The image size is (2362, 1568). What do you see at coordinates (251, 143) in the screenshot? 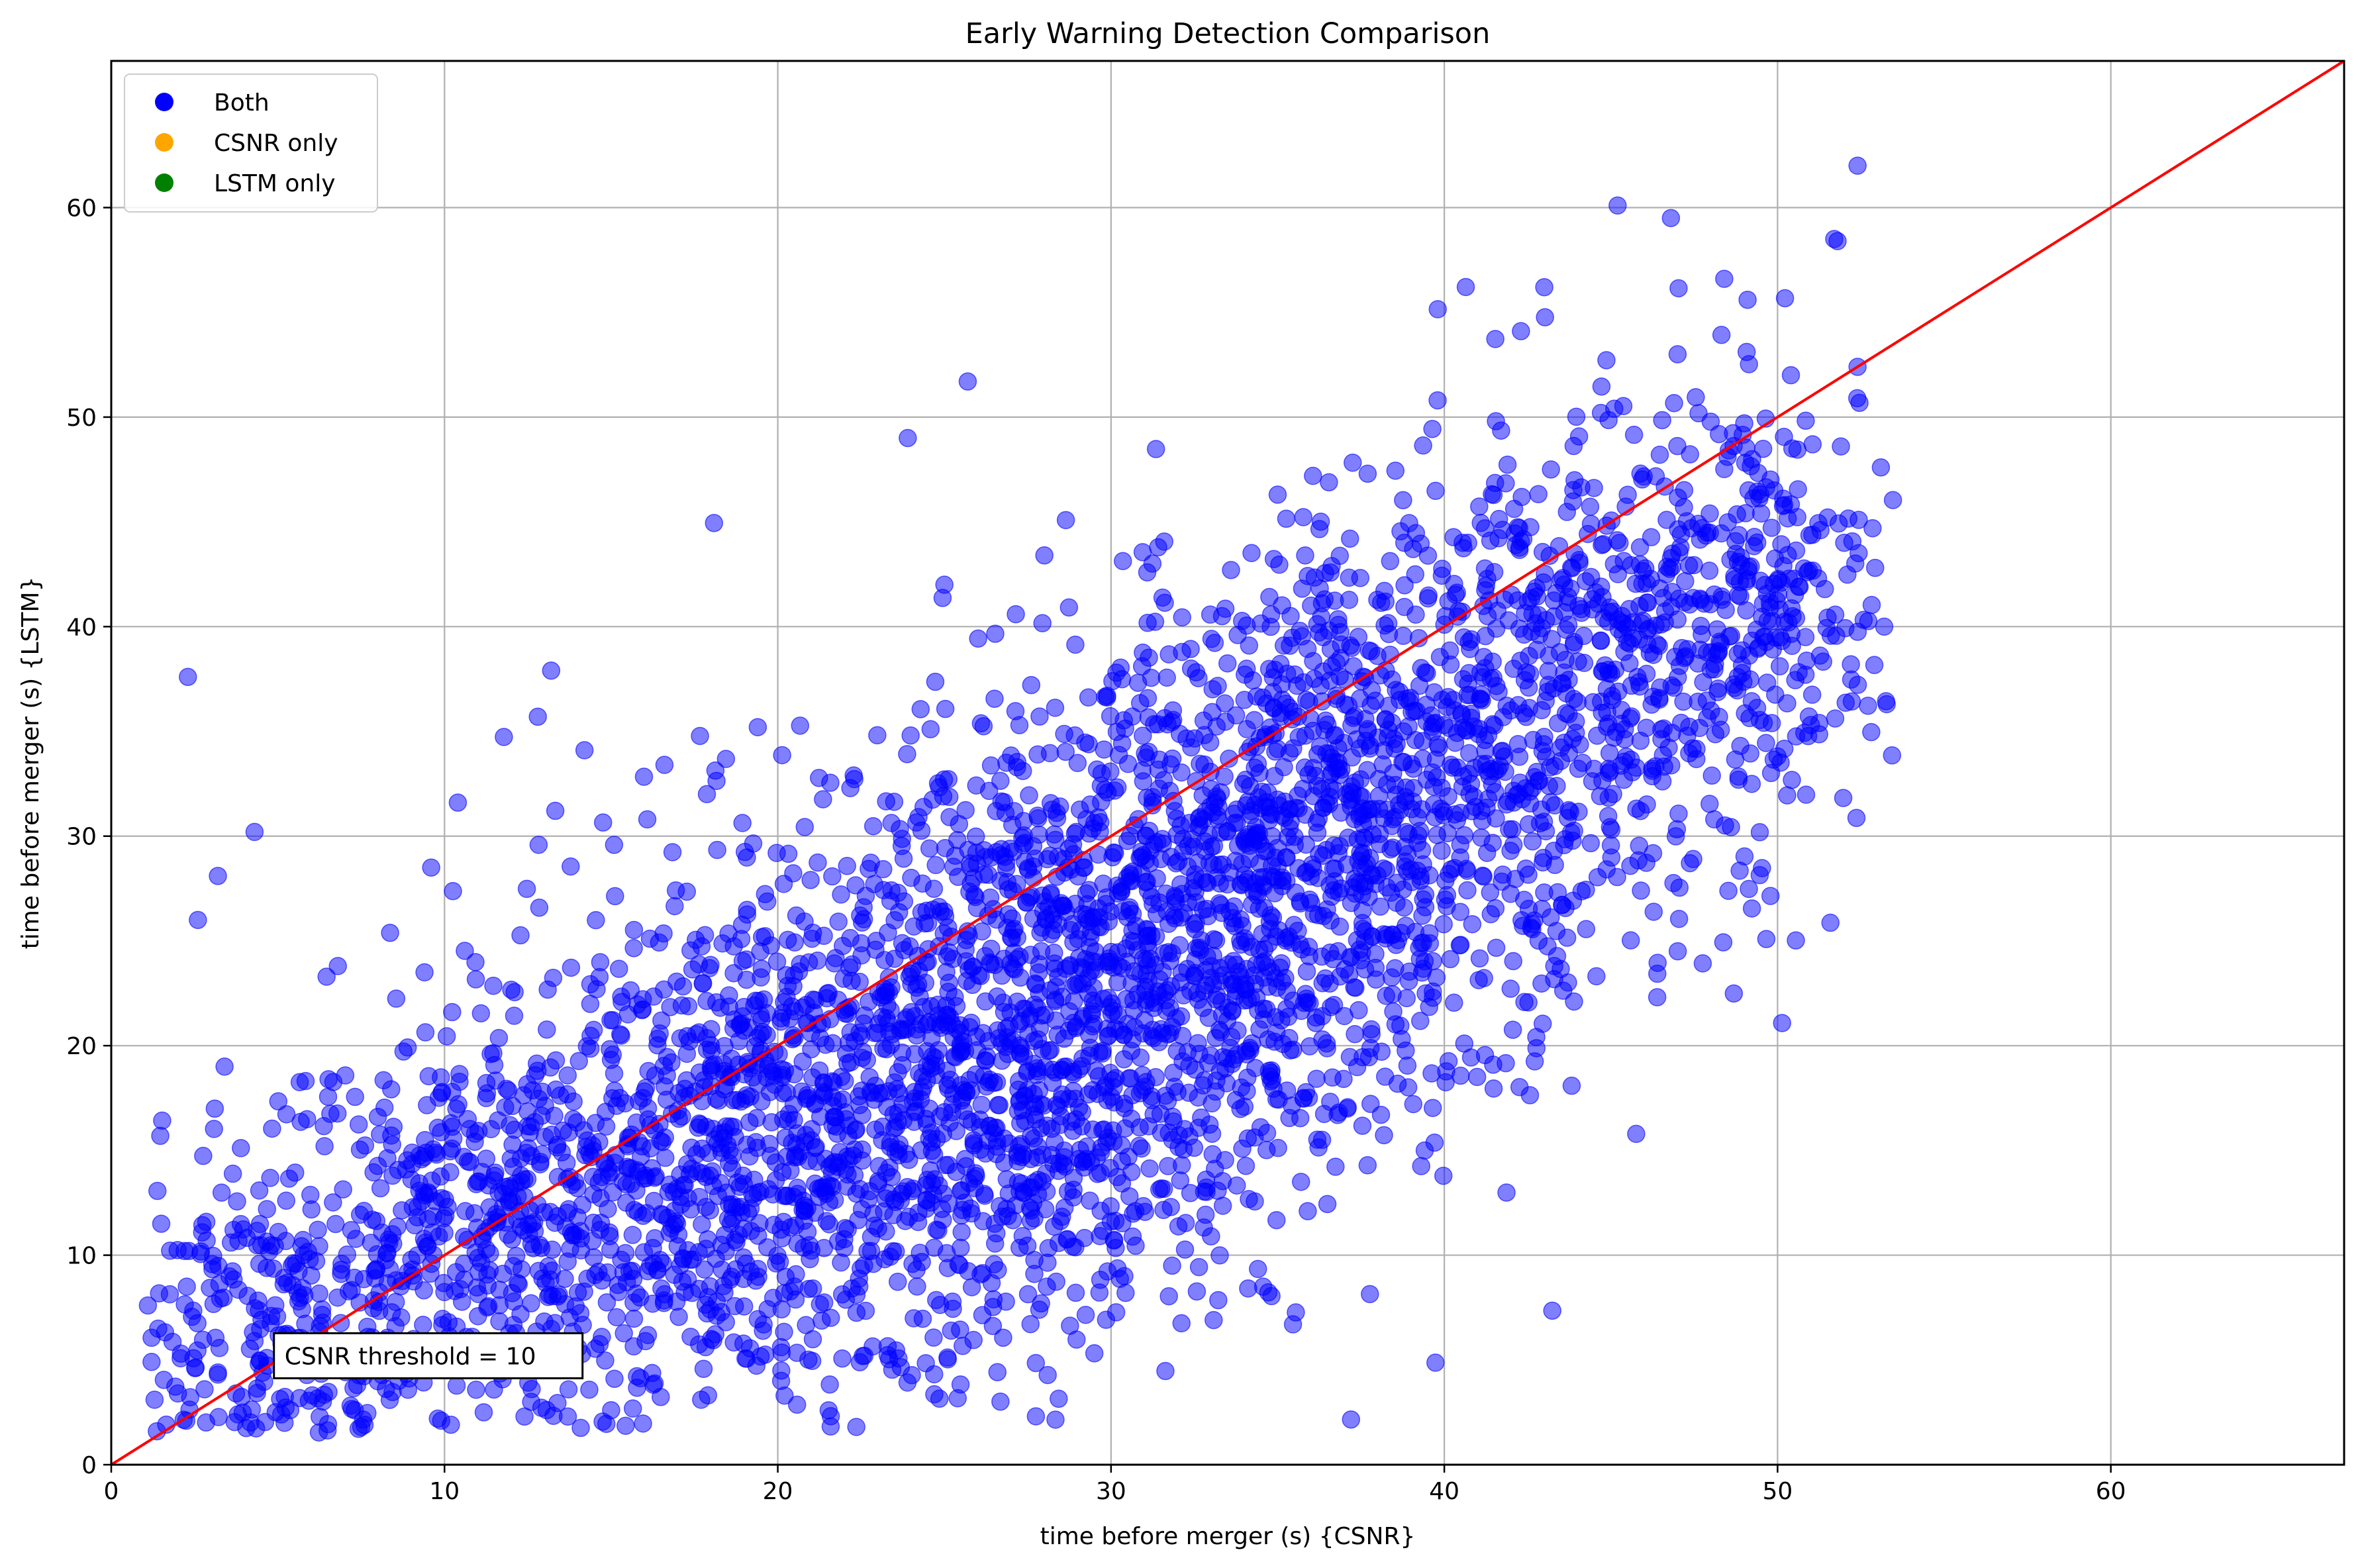
I see `legend-box` at bounding box center [251, 143].